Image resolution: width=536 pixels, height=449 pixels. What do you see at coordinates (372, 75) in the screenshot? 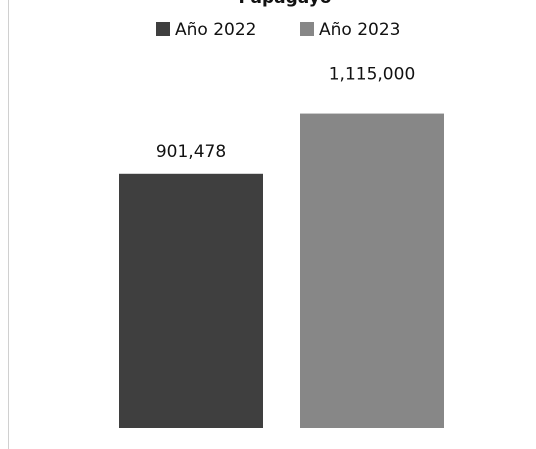
I see `data-label: 1,115,000` at bounding box center [372, 75].